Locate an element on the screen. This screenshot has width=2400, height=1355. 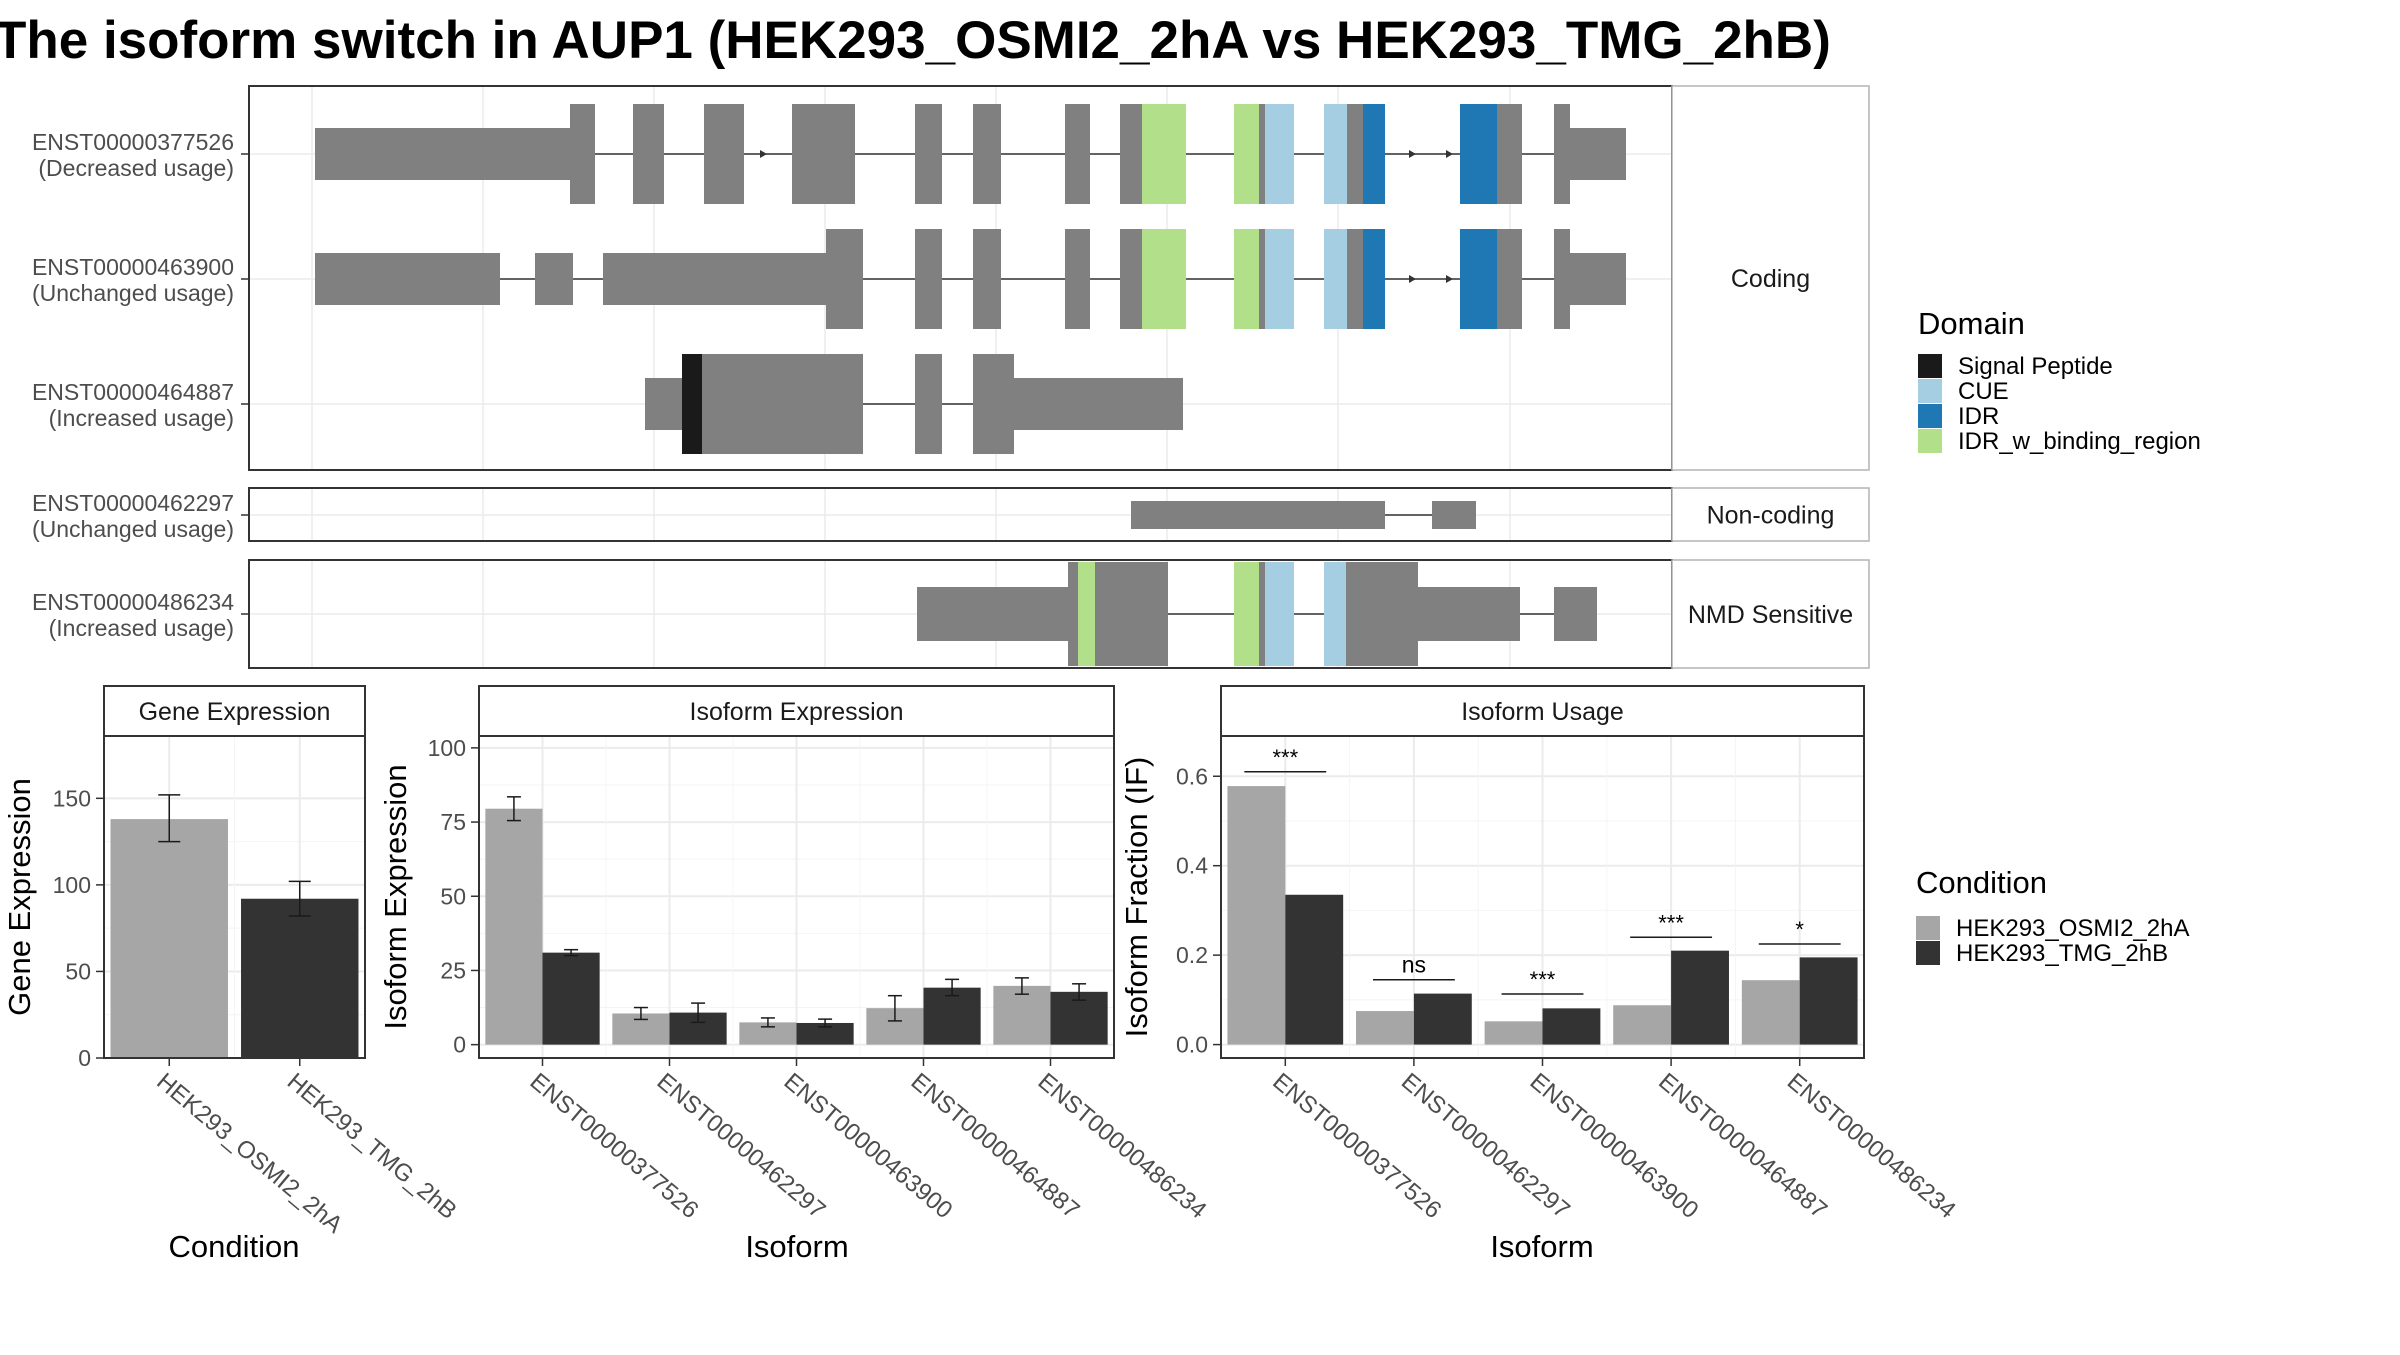
structure-panel-non-coding: Non-coding is located at coordinates (1059, 514).